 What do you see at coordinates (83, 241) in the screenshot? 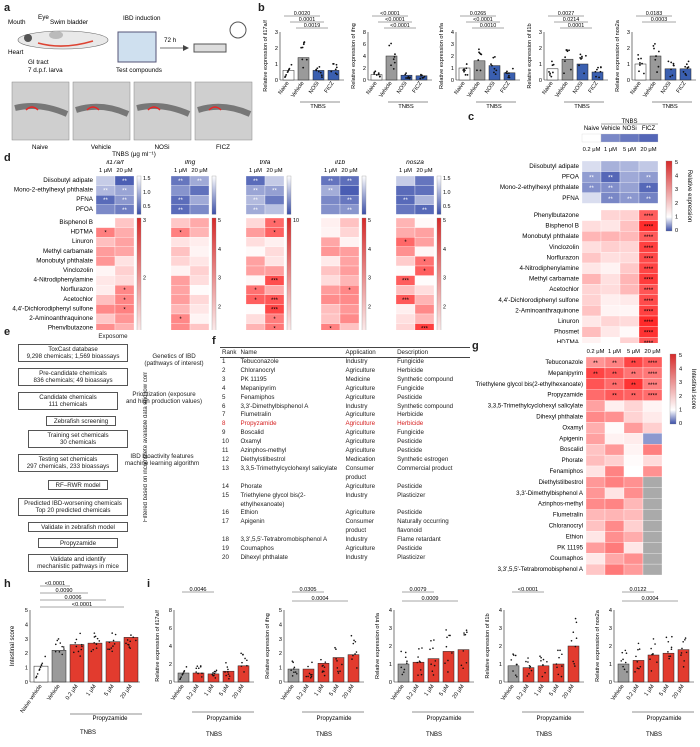
I see `d-bottom-row-2: Linuron` at bounding box center [83, 241].